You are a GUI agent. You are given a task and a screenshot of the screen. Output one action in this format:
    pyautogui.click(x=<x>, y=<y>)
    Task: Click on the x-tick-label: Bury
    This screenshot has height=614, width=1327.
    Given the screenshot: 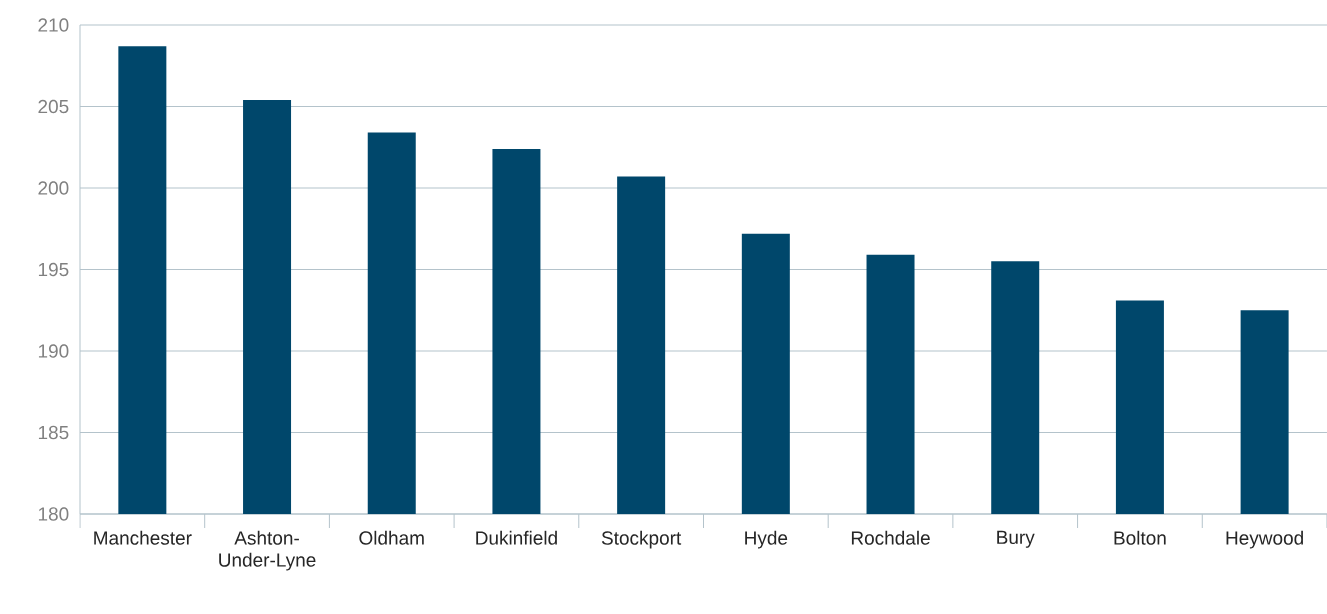 What is the action you would take?
    pyautogui.click(x=1016, y=539)
    